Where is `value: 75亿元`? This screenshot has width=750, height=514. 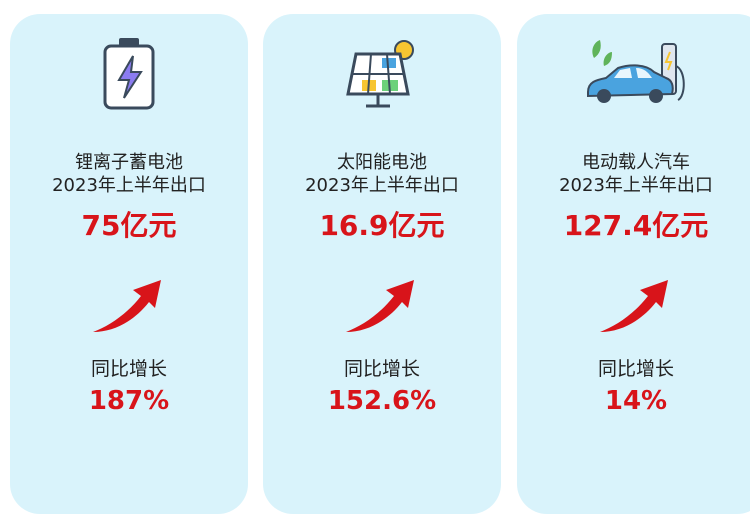 value: 75亿元 is located at coordinates (129, 225).